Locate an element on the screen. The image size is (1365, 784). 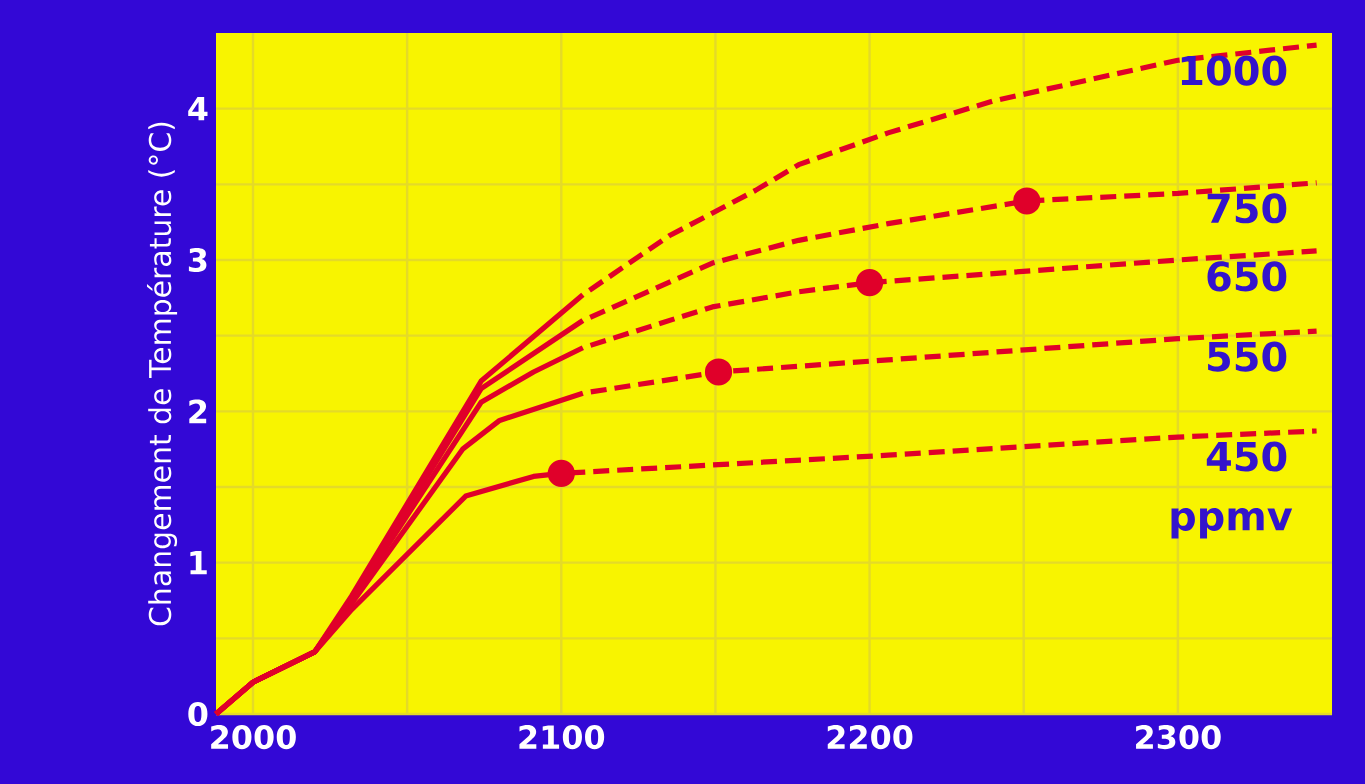
series-label: 550 is located at coordinates (1247, 356).